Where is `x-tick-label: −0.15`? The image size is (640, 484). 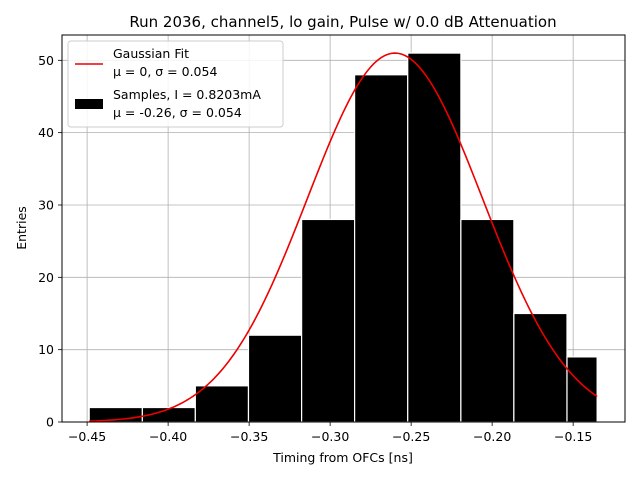
x-tick-label: −0.15 is located at coordinates (573, 436).